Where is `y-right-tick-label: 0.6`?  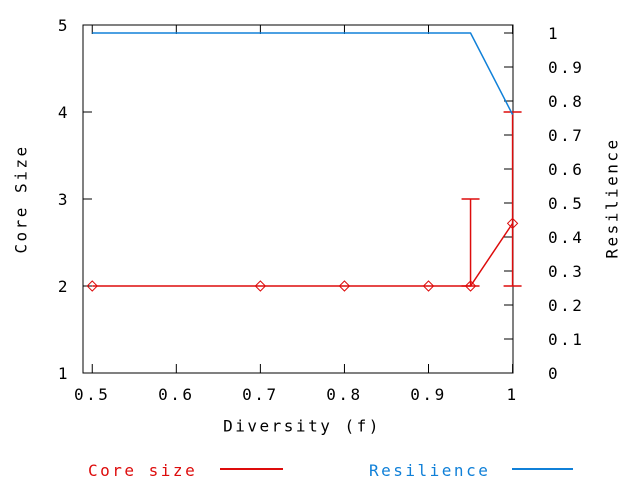 y-right-tick-label: 0.6 is located at coordinates (566, 169).